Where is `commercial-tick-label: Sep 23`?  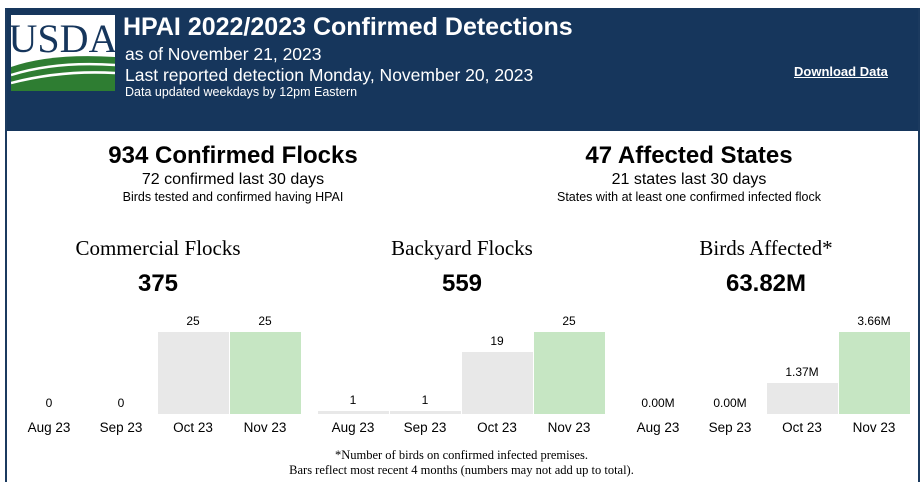
commercial-tick-label: Sep 23 is located at coordinates (121, 427).